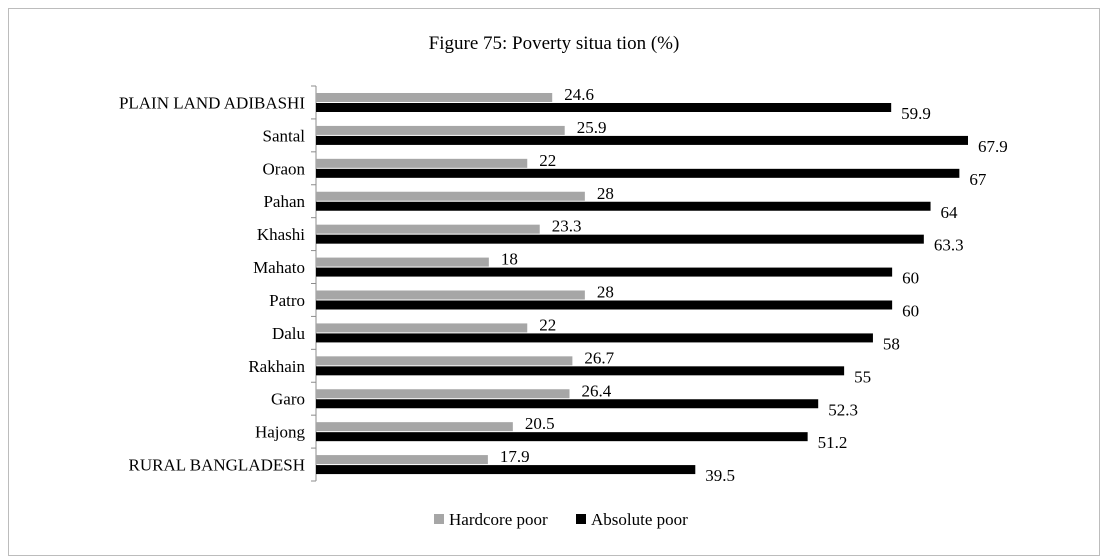 This screenshot has height=559, width=1108. I want to click on category-label: Mahato, so click(279, 267).